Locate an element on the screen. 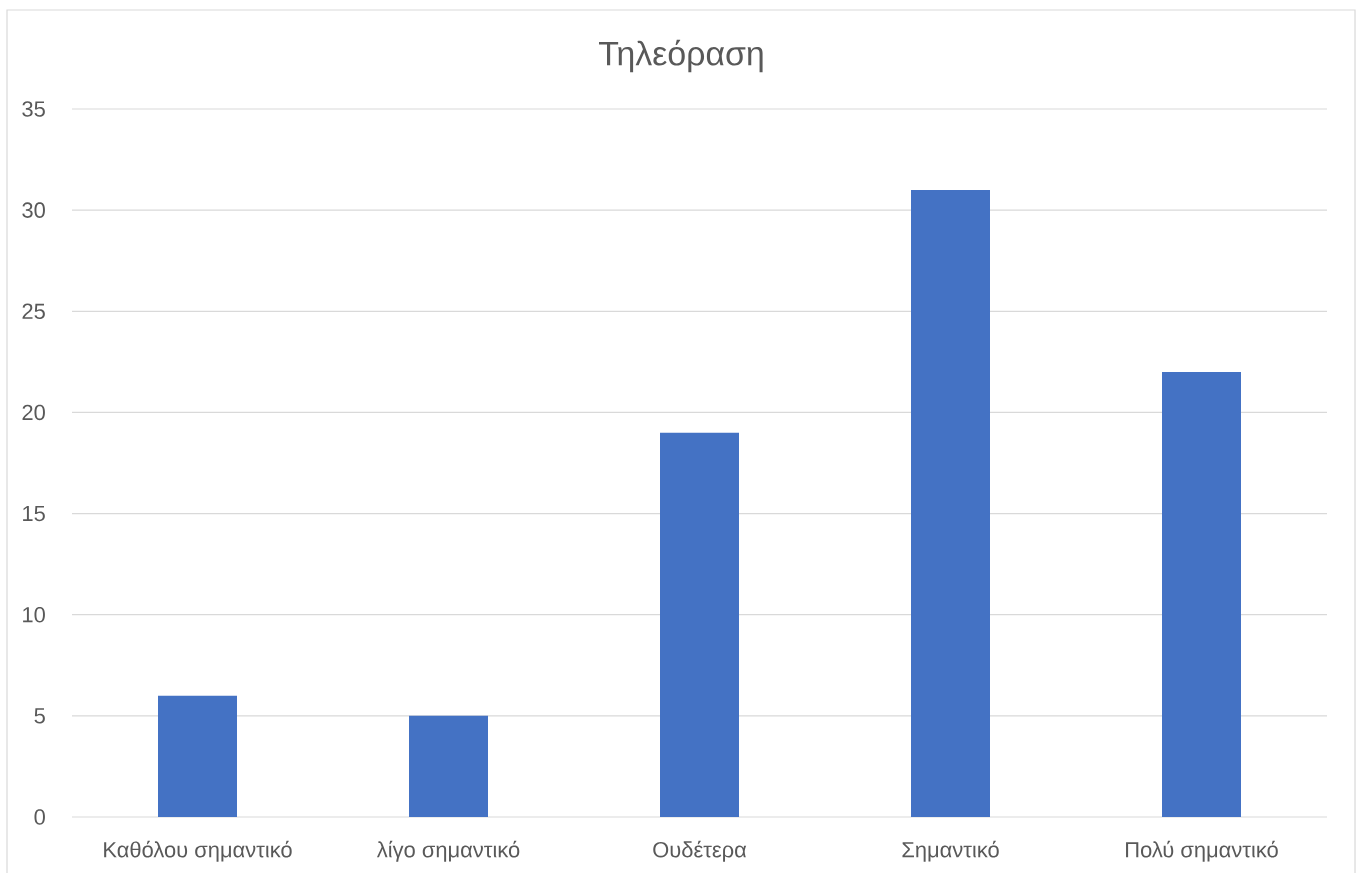  y-tick-label: 20 is located at coordinates (33, 412).